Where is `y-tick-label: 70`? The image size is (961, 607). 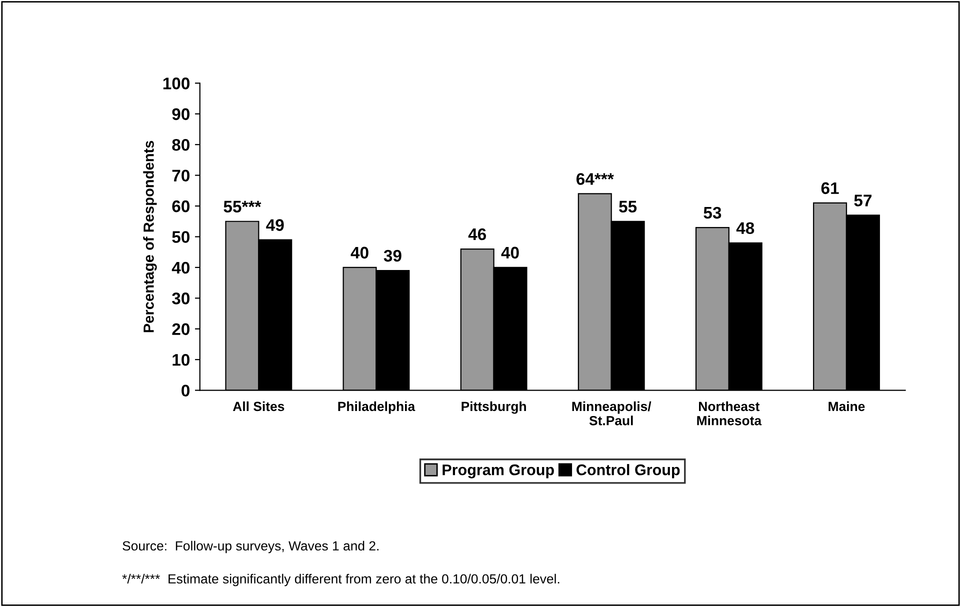
y-tick-label: 70 is located at coordinates (181, 176).